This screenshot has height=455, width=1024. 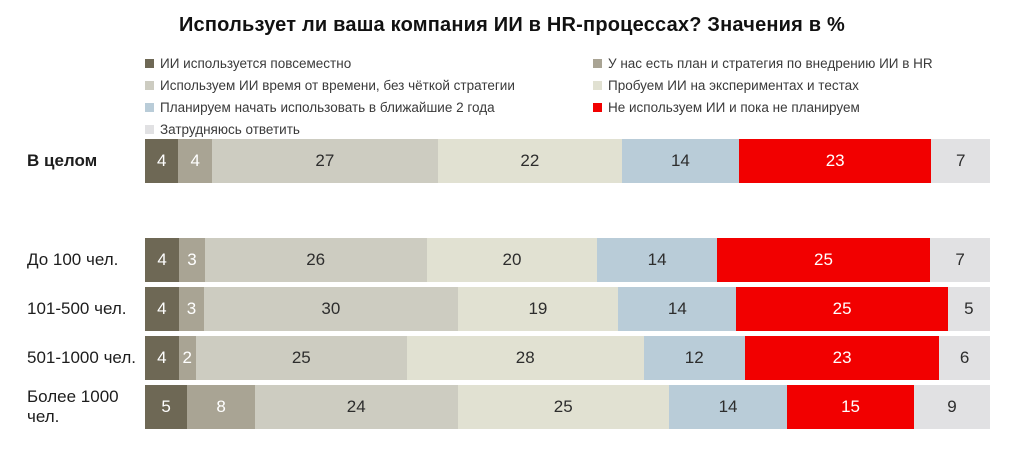 What do you see at coordinates (525, 358) in the screenshot?
I see `bar-segment: 28` at bounding box center [525, 358].